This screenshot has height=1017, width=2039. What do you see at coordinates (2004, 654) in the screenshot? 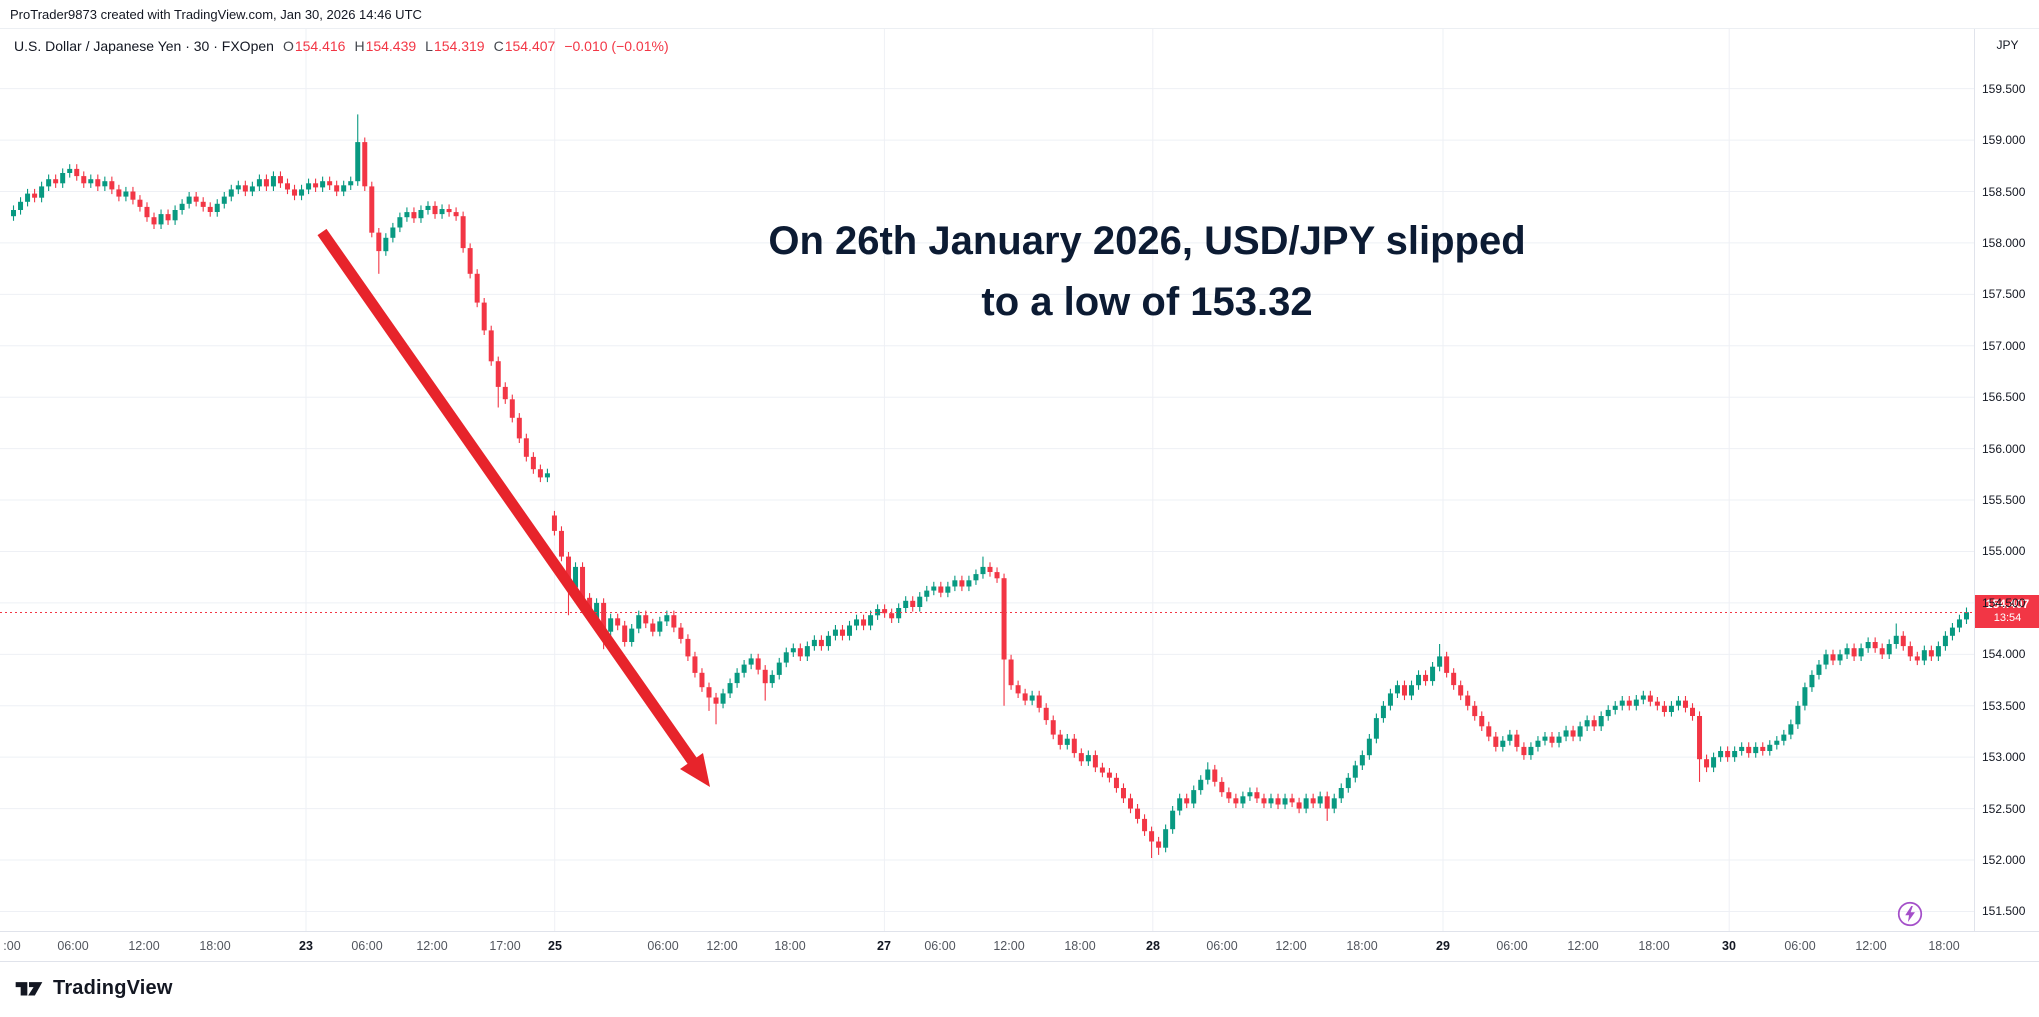
I see `price-axis-label: 154.000` at bounding box center [2004, 654].